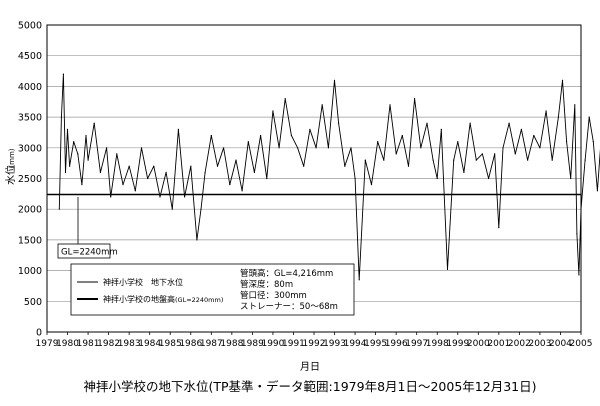  I want to click on legend-label-ground-level: 神拝小学校の地盤高(GL=2240mm), so click(163, 299).